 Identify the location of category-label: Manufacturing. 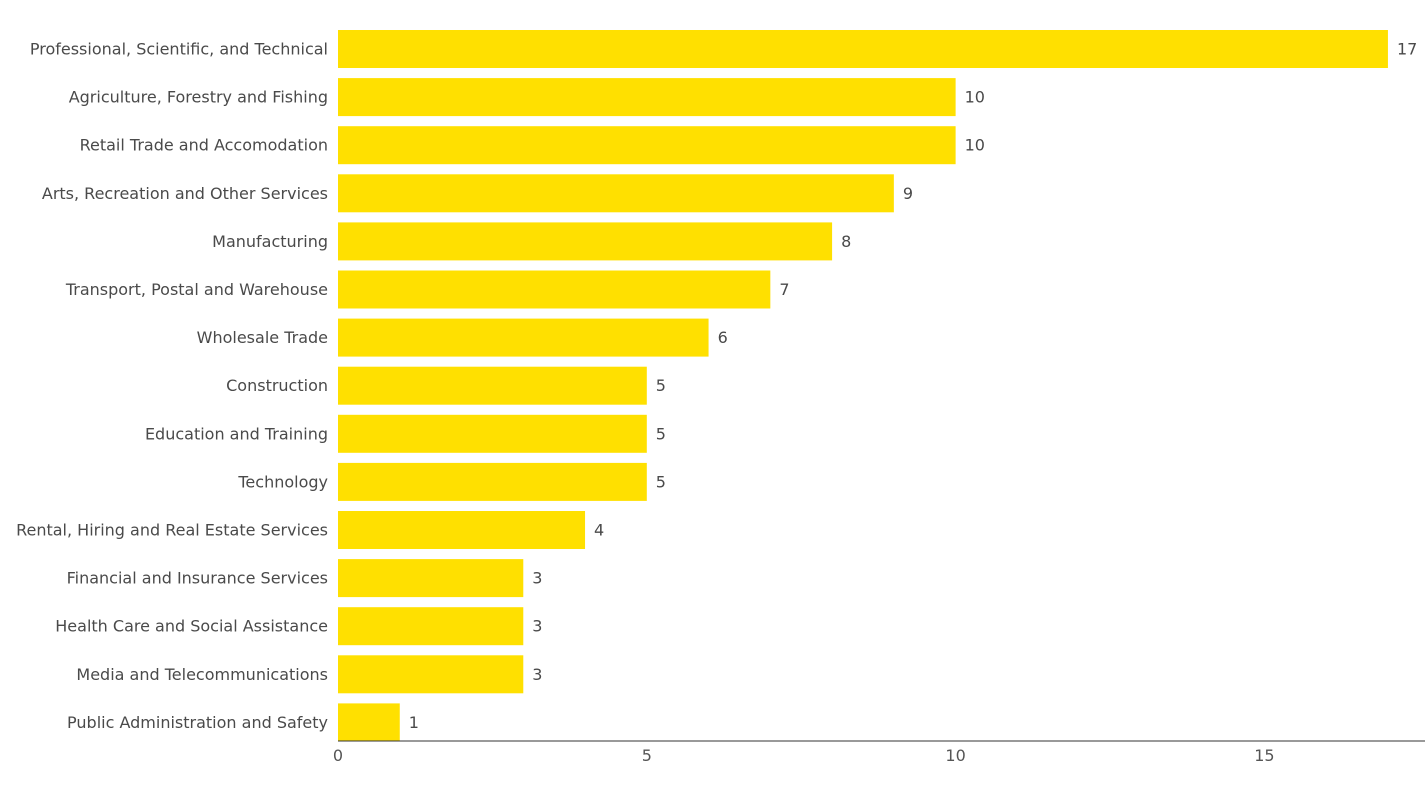
(270, 241).